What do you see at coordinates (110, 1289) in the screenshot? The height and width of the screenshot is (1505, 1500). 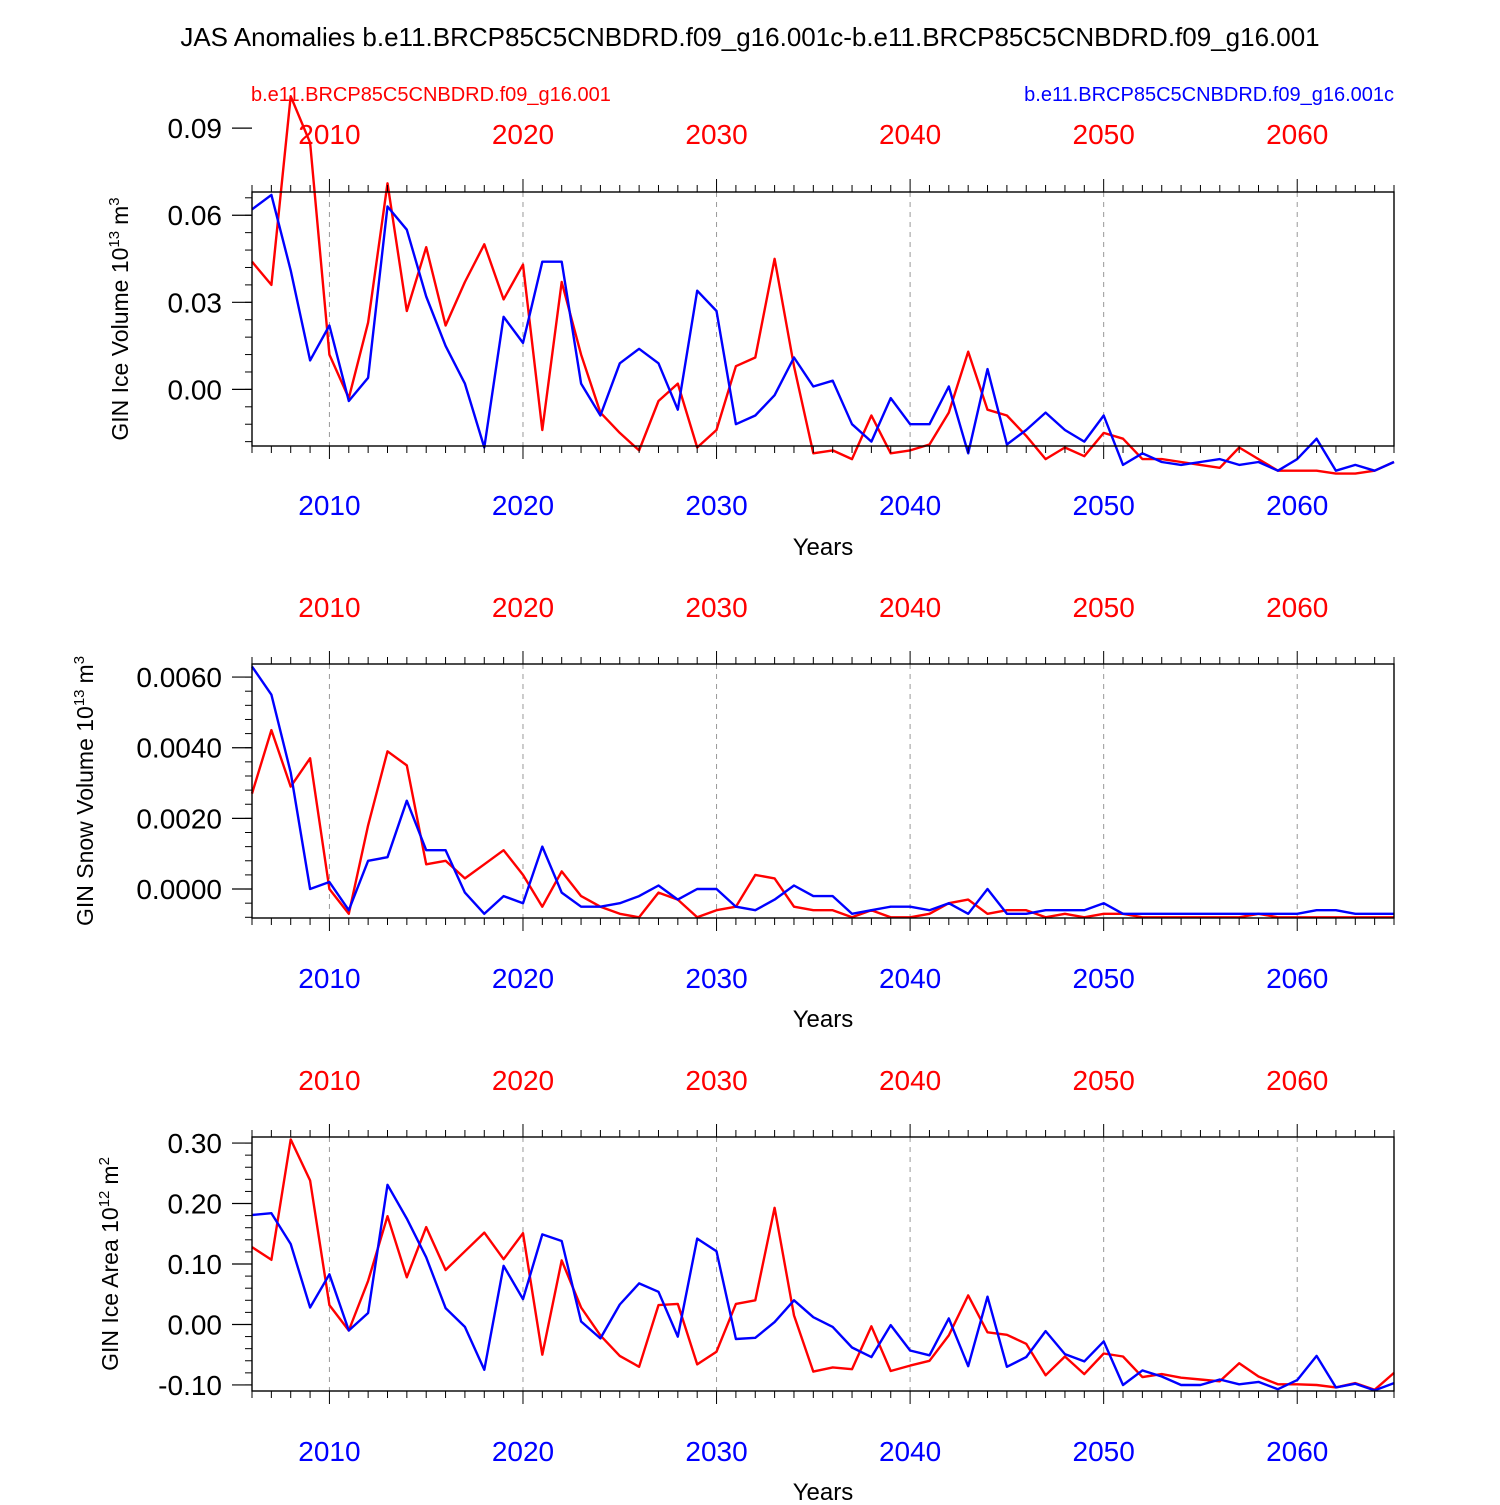 I see `y-axis-label-text: GIN Ice Area 10` at bounding box center [110, 1289].